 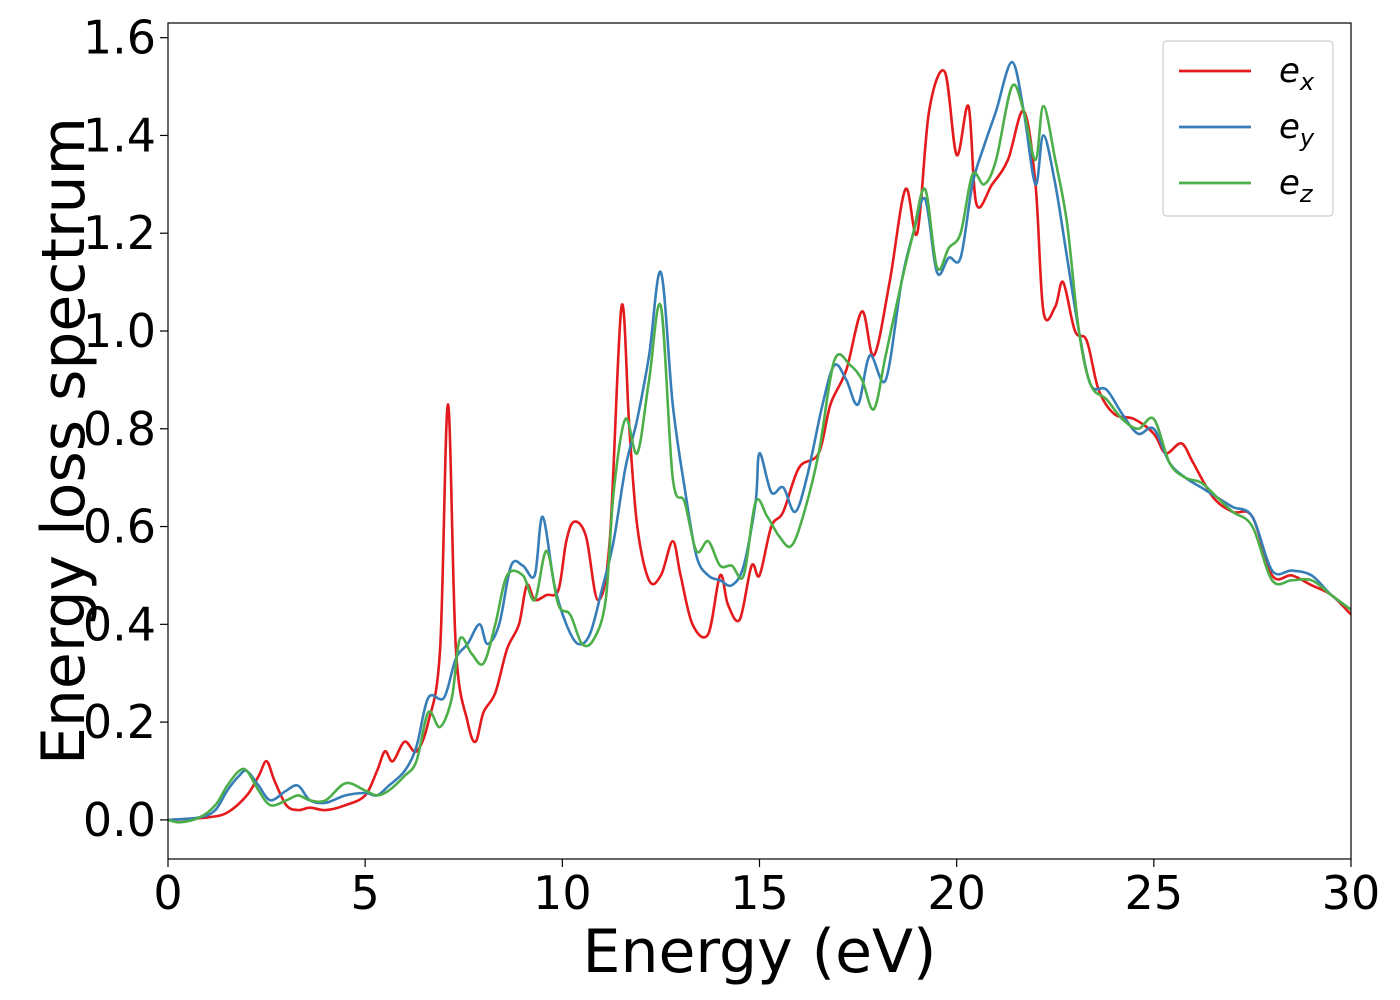 I want to click on x-tick-label: 30, so click(x=1351, y=893).